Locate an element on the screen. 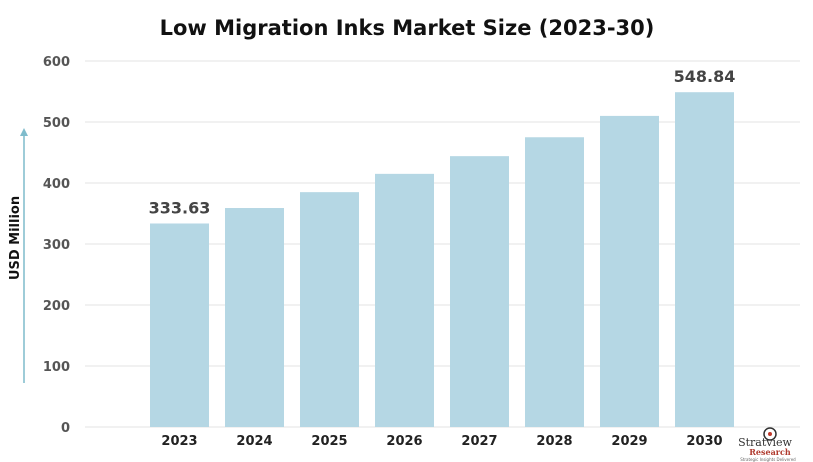 This screenshot has width=813, height=462. bar-2023 is located at coordinates (179, 325).